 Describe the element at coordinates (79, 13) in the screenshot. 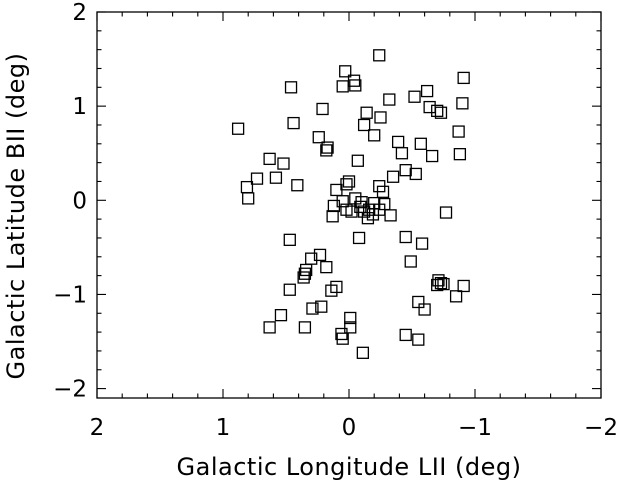

I see `y-tick-label: 2` at that location.